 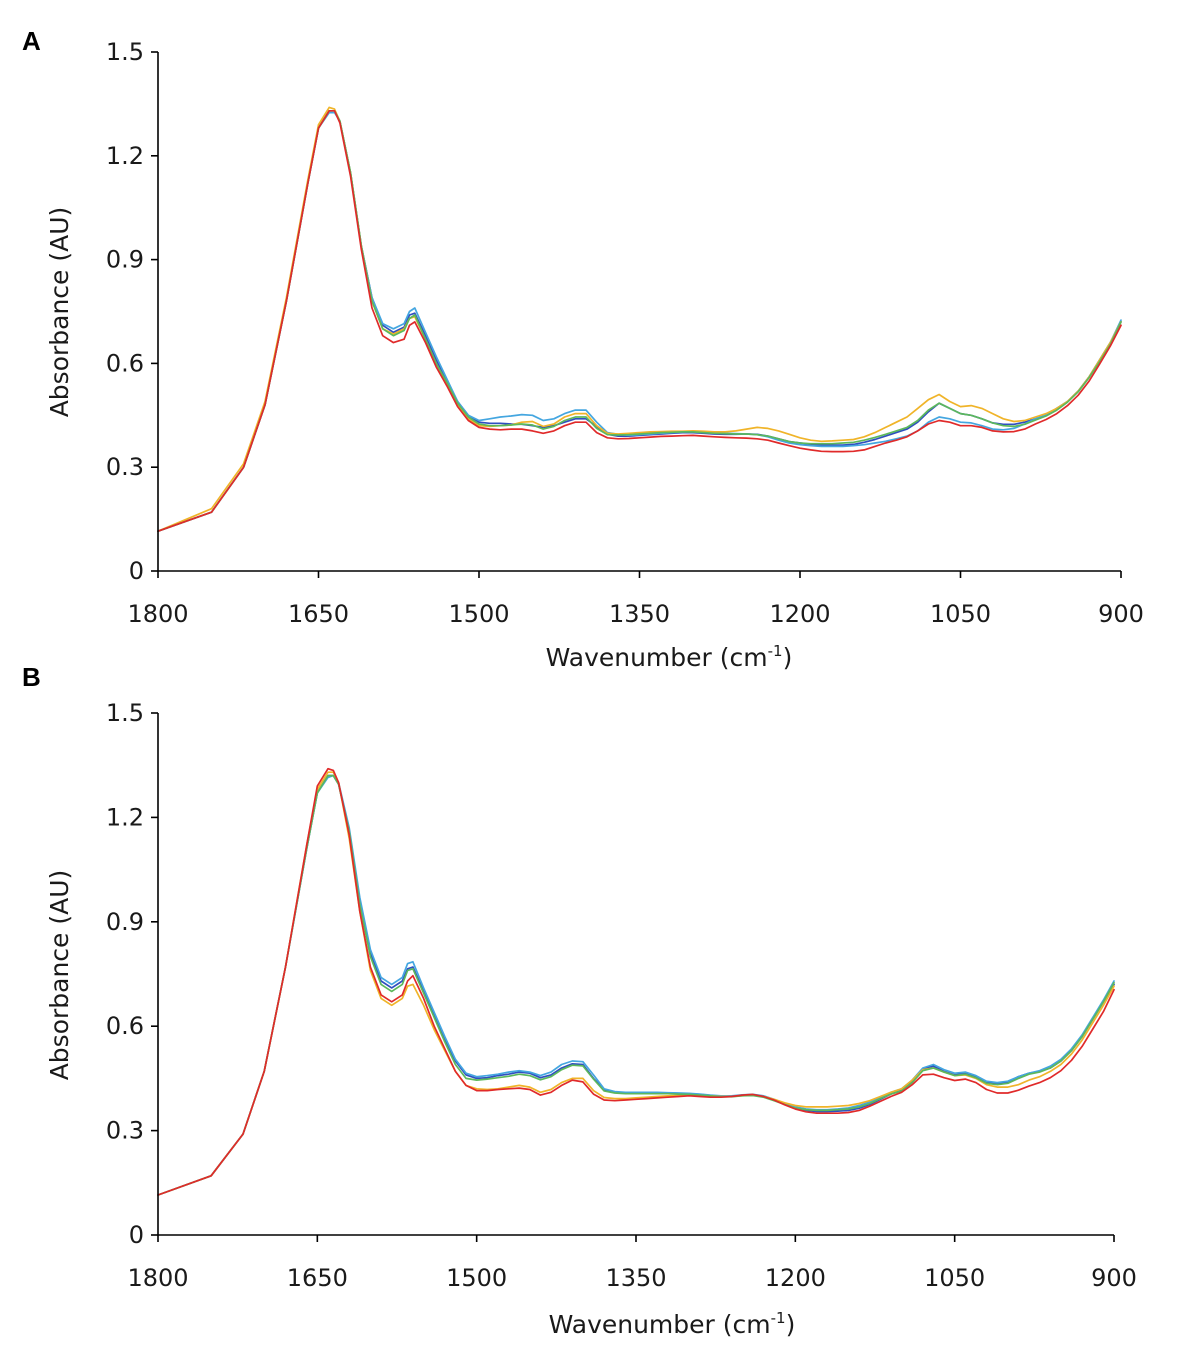 I want to click on panel-a-x-tick-label: 1500, so click(x=478, y=614).